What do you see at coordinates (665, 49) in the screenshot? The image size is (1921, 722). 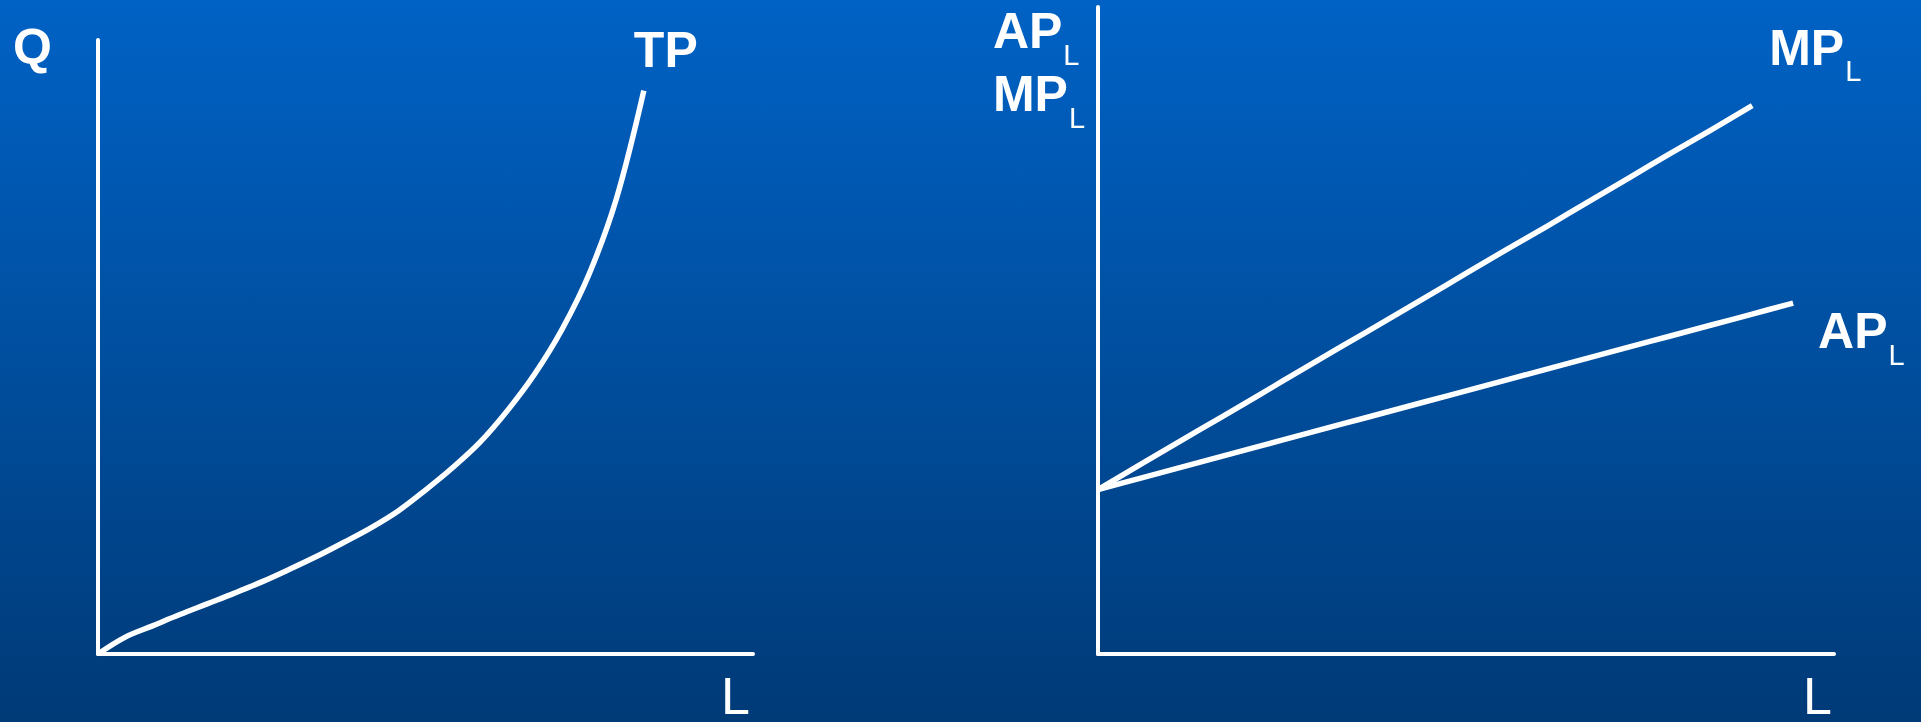 I see `series-label: TP` at bounding box center [665, 49].